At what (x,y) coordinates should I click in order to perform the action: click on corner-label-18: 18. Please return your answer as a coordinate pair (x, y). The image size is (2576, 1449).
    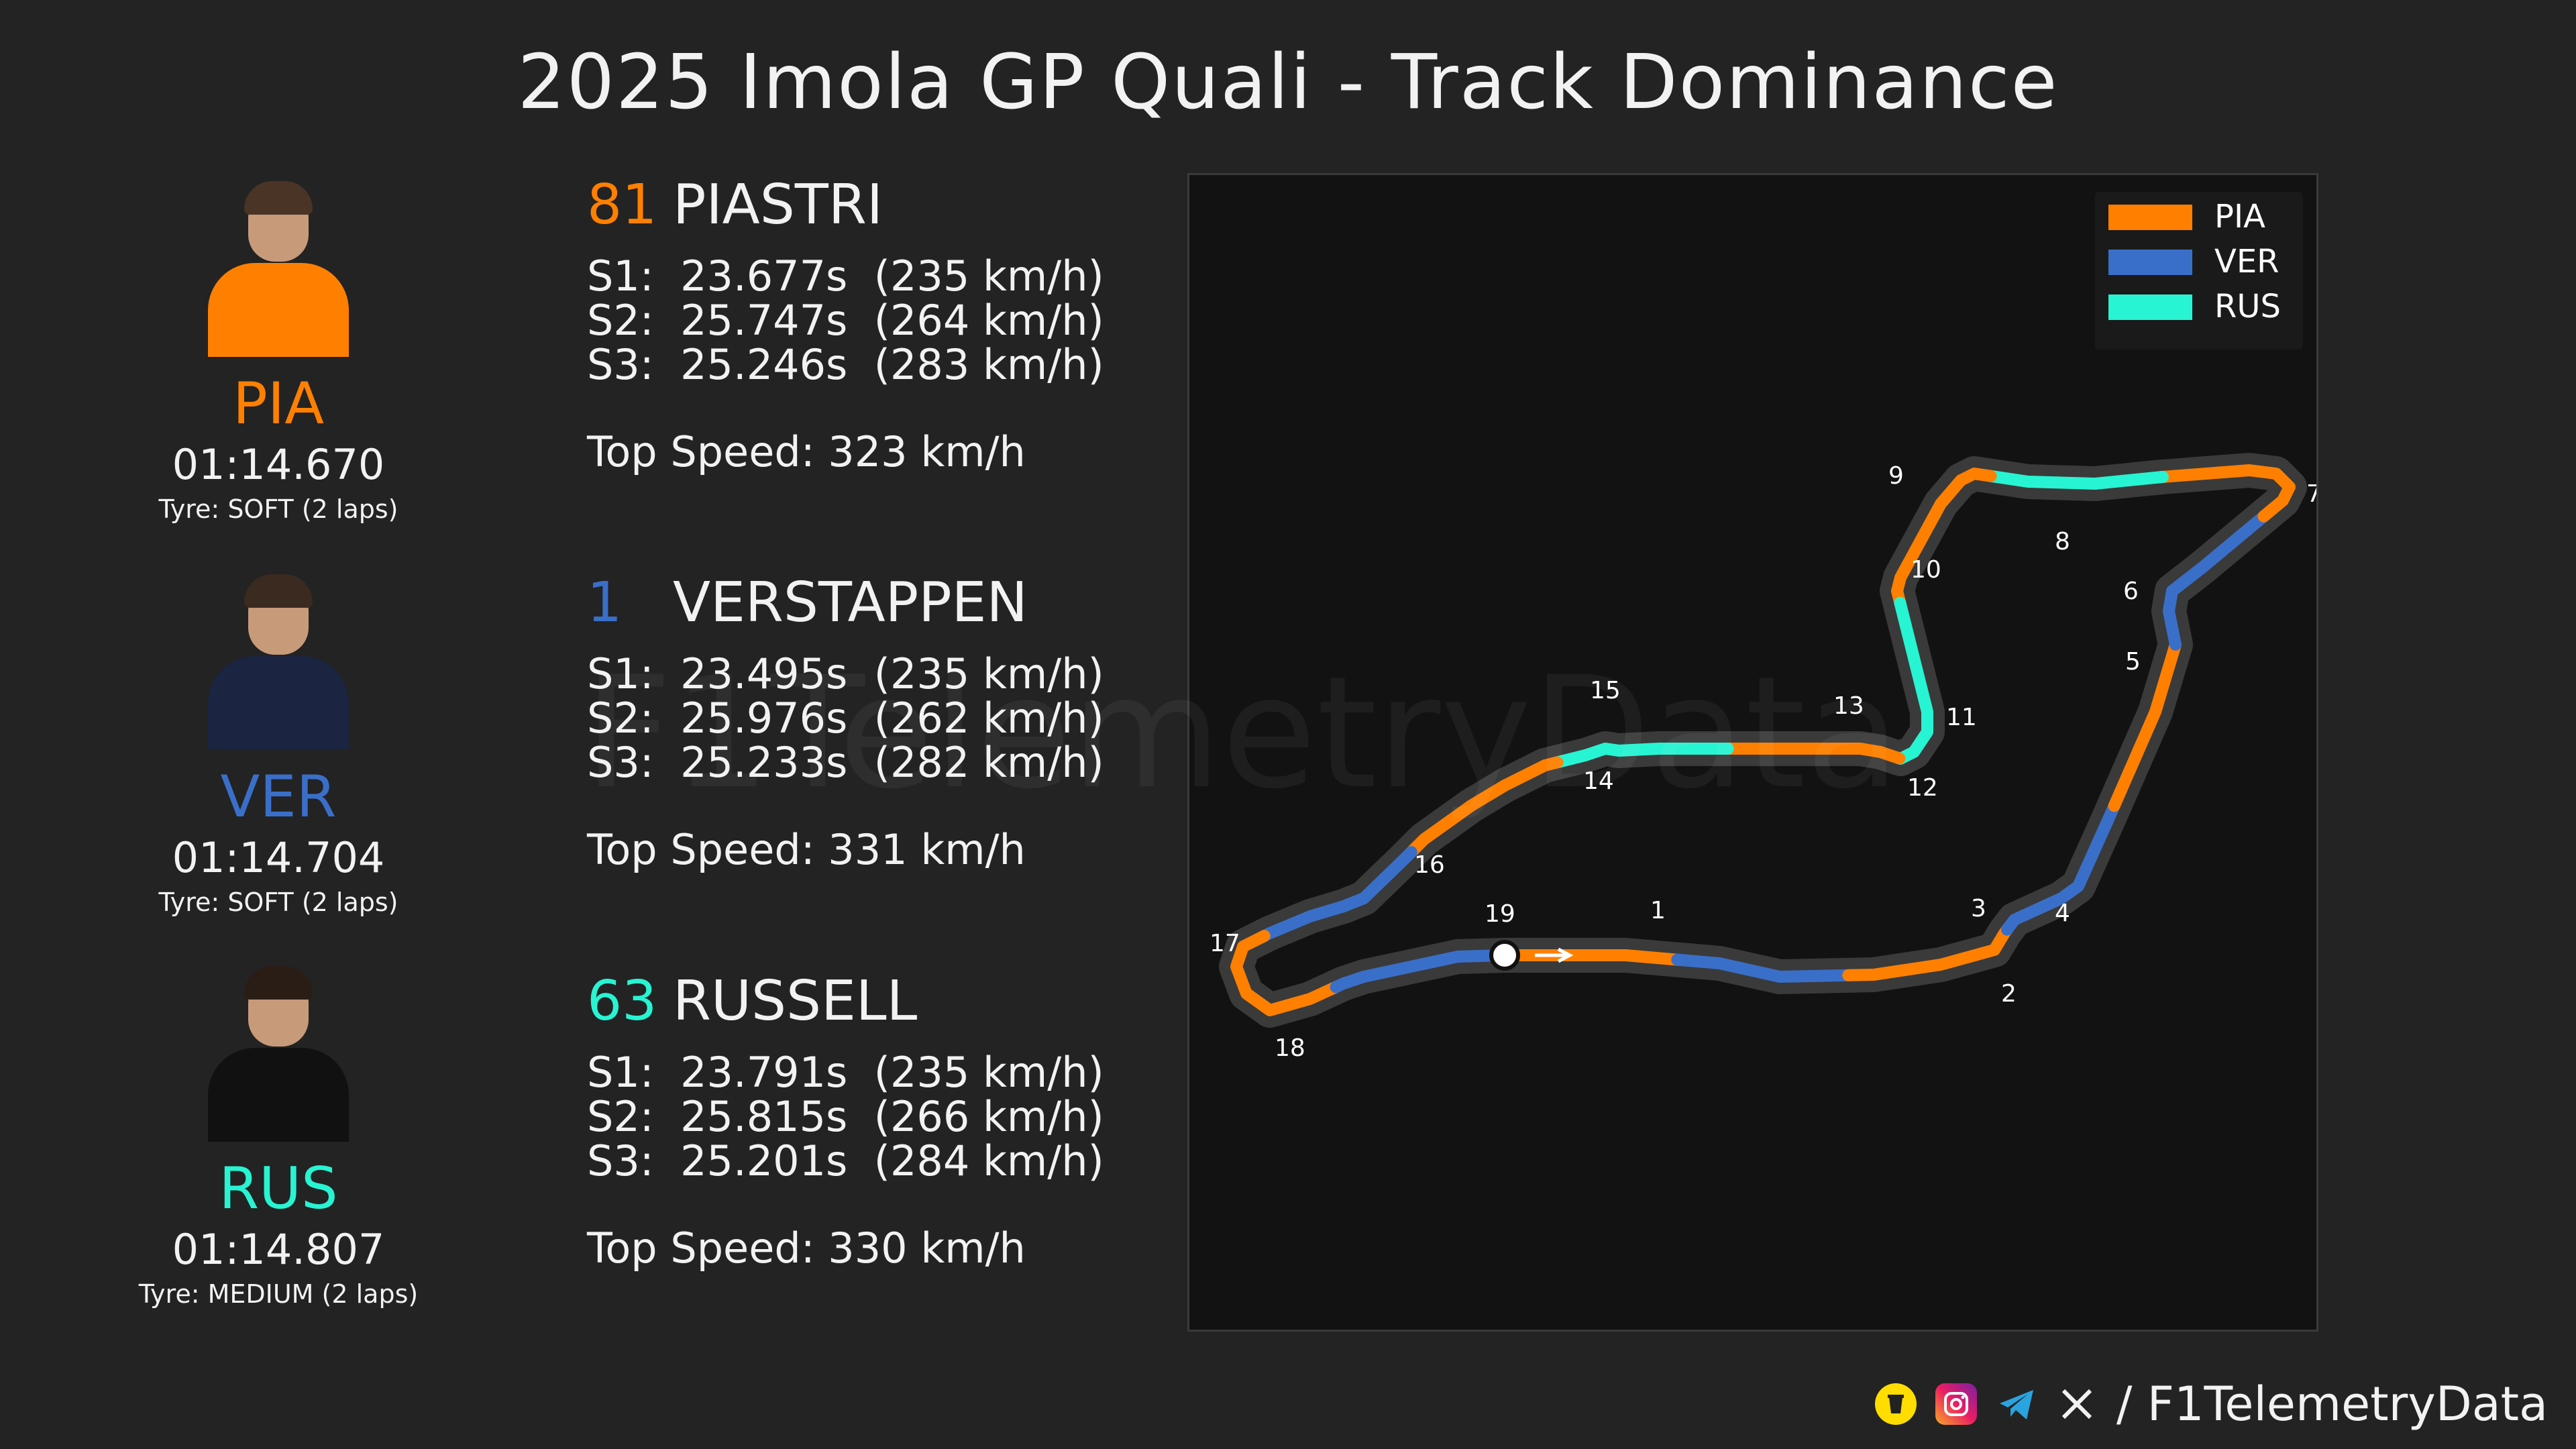
    Looking at the image, I should click on (1290, 1048).